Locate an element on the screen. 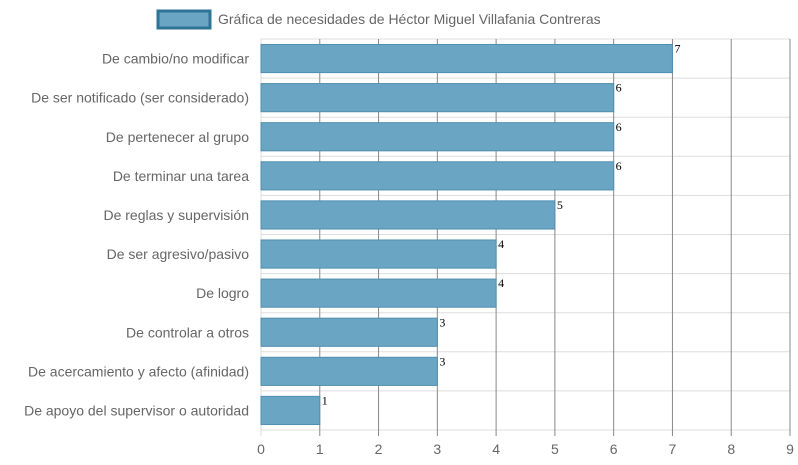  x-tick-label: 2 is located at coordinates (379, 449).